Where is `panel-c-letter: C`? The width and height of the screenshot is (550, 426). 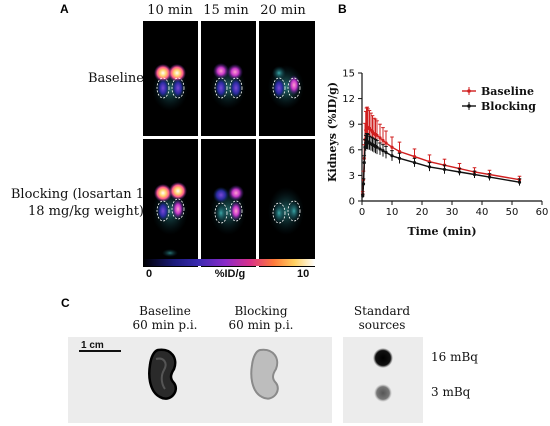
panel-c-letter: C is located at coordinates (65, 303).